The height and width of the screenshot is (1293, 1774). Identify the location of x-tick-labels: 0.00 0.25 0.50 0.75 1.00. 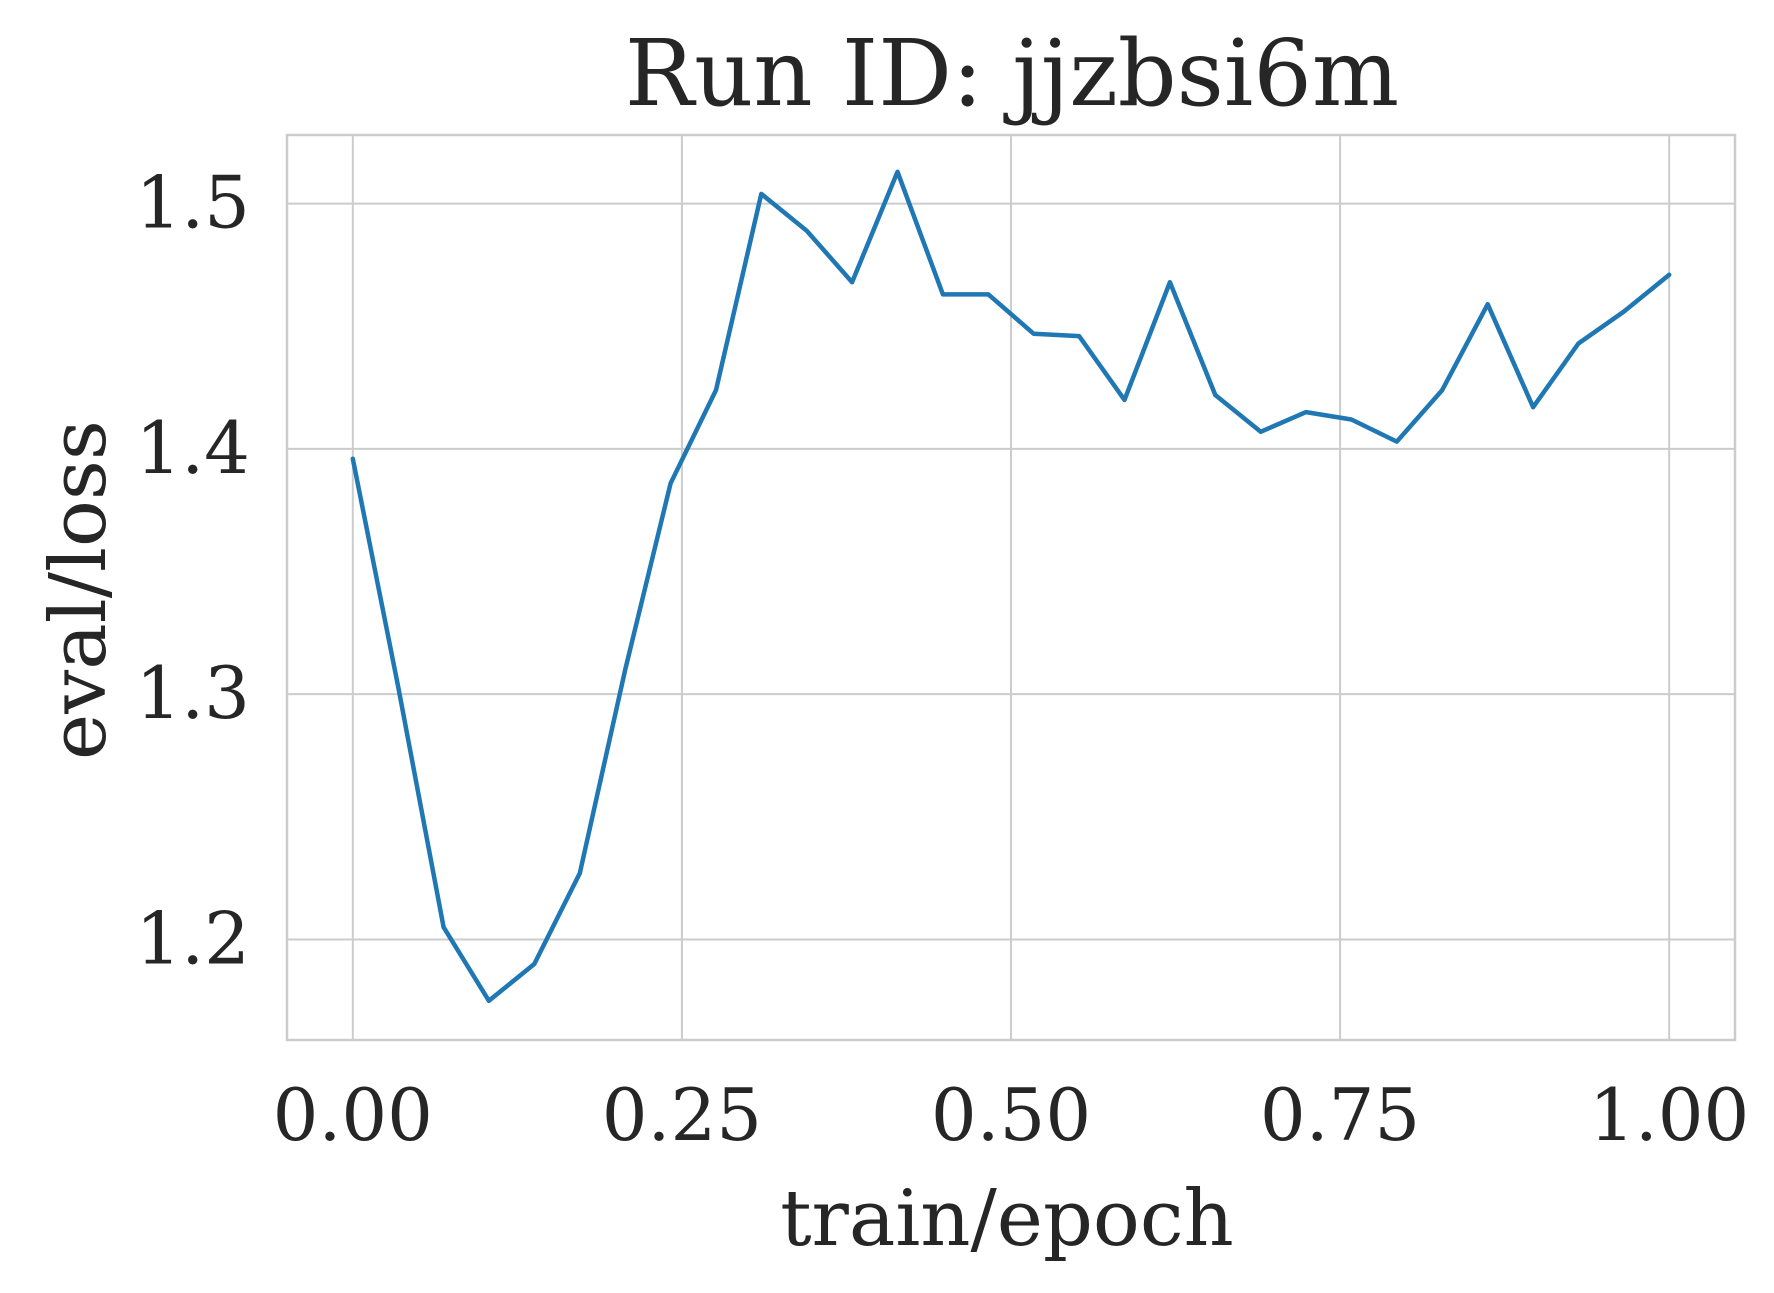
(1011, 1115).